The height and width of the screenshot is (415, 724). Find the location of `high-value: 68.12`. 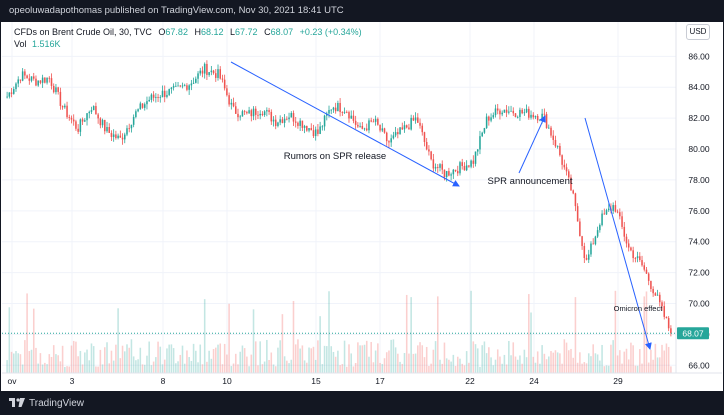

high-value: 68.12 is located at coordinates (212, 32).